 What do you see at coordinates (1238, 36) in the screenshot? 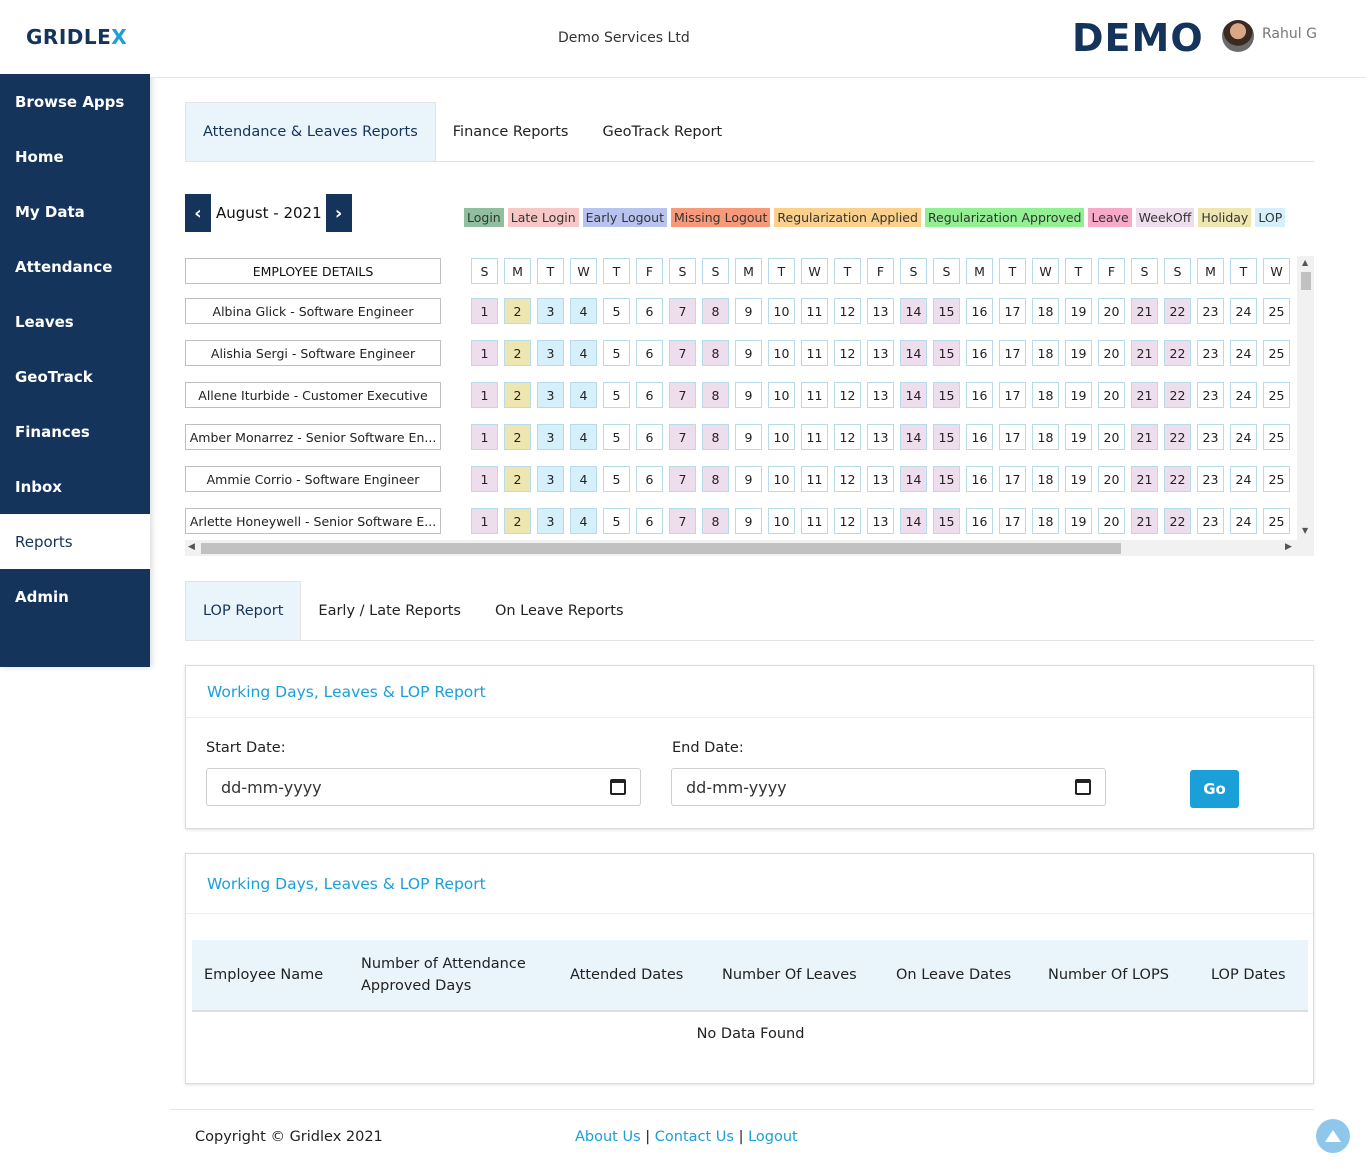
I see `user-avatar` at bounding box center [1238, 36].